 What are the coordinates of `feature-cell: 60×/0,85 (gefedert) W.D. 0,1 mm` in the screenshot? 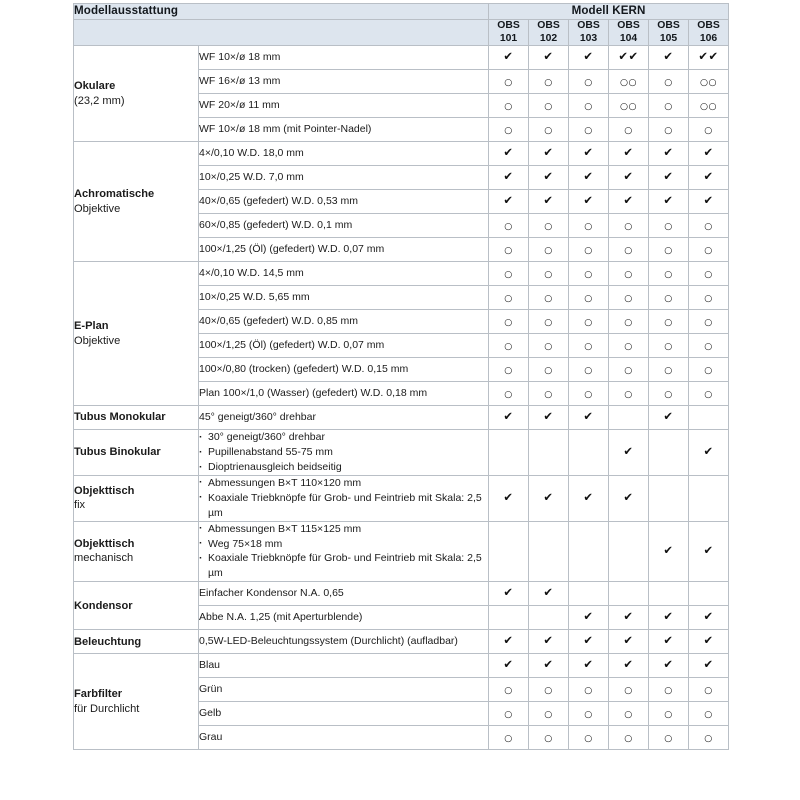 It's located at (343, 226).